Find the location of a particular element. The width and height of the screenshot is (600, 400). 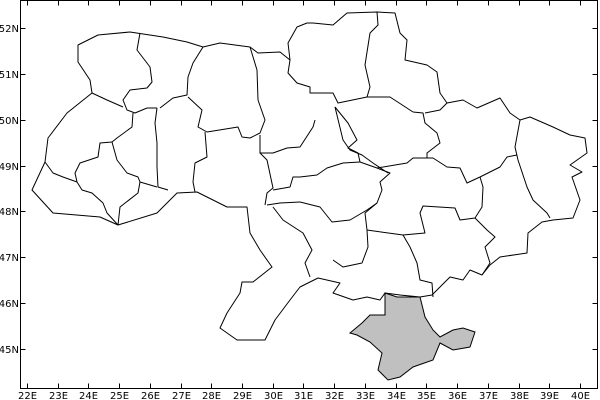

lat-tick-label: 48N is located at coordinates (9, 212).